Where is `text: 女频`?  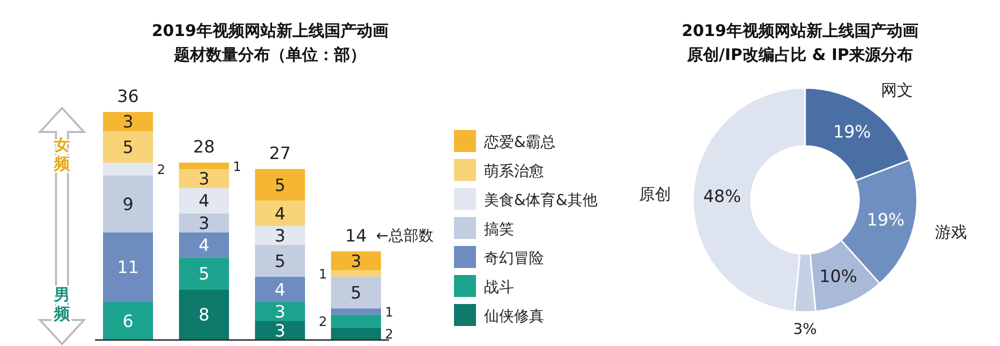
text: 女频 is located at coordinates (62, 154).